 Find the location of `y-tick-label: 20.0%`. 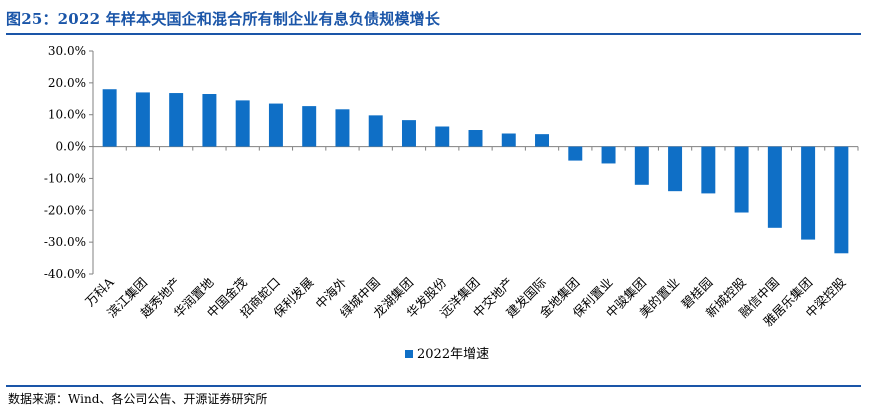

y-tick-label: 20.0% is located at coordinates (67, 83).